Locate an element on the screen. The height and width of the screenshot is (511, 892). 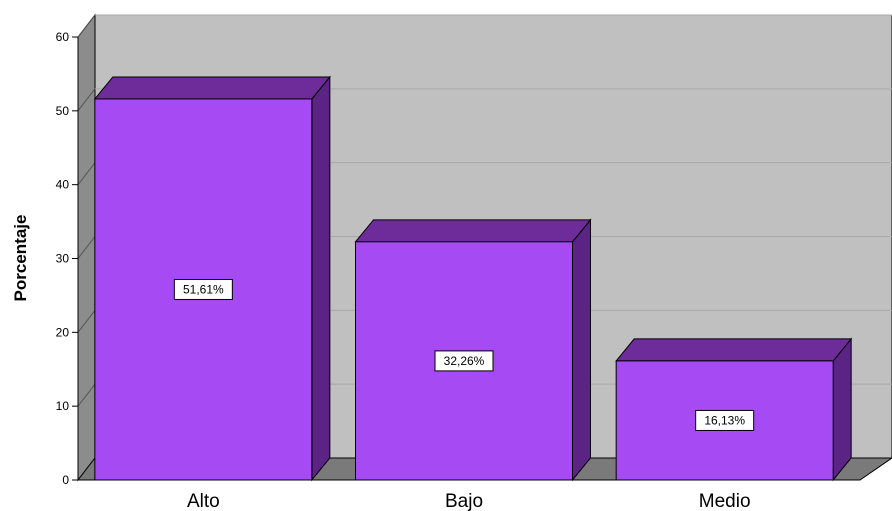
x-category-labels: Alto Bajo Medio is located at coordinates (469, 501).